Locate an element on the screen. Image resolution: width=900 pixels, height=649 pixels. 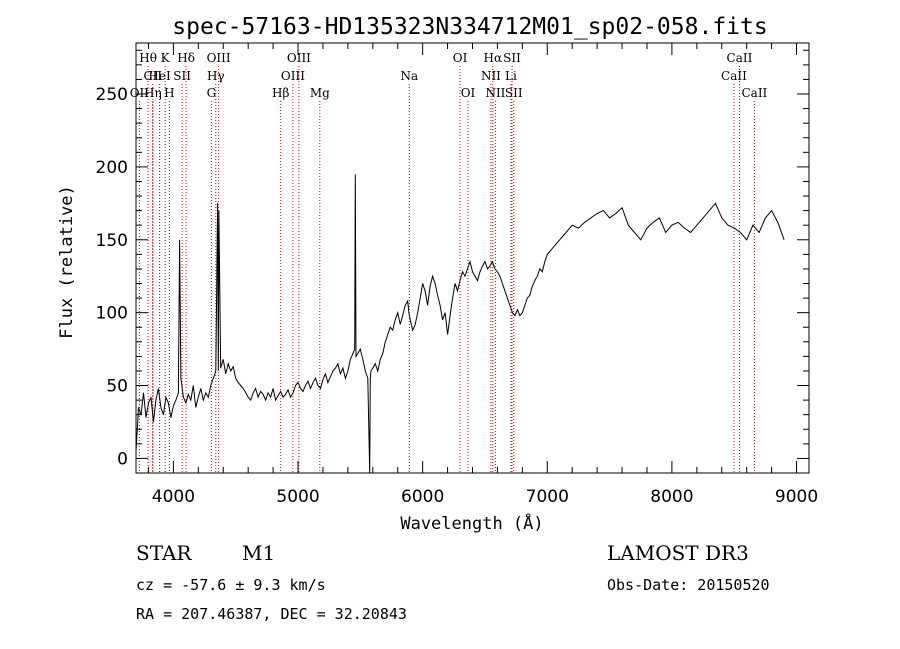
x-tick-label: 8000 is located at coordinates (671, 497).